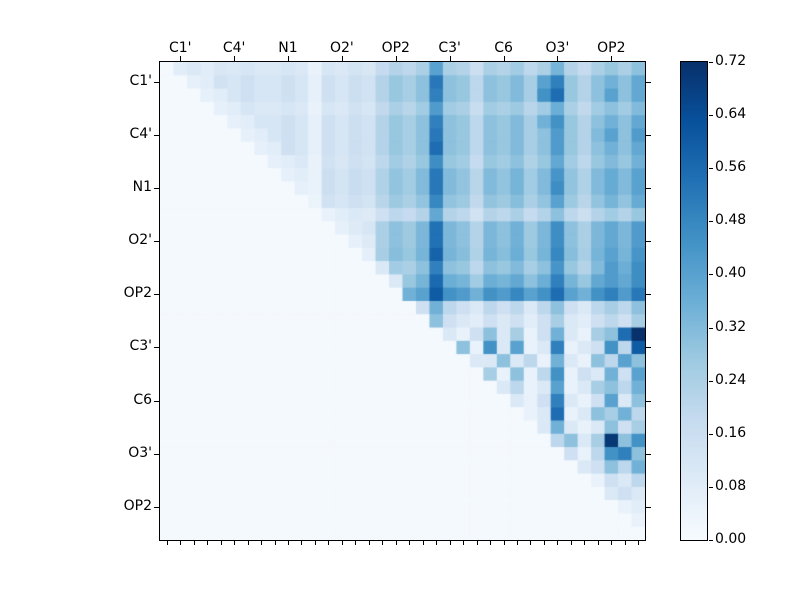 The height and width of the screenshot is (600, 800). I want to click on colorbar-tick-label: 0.64, so click(731, 114).